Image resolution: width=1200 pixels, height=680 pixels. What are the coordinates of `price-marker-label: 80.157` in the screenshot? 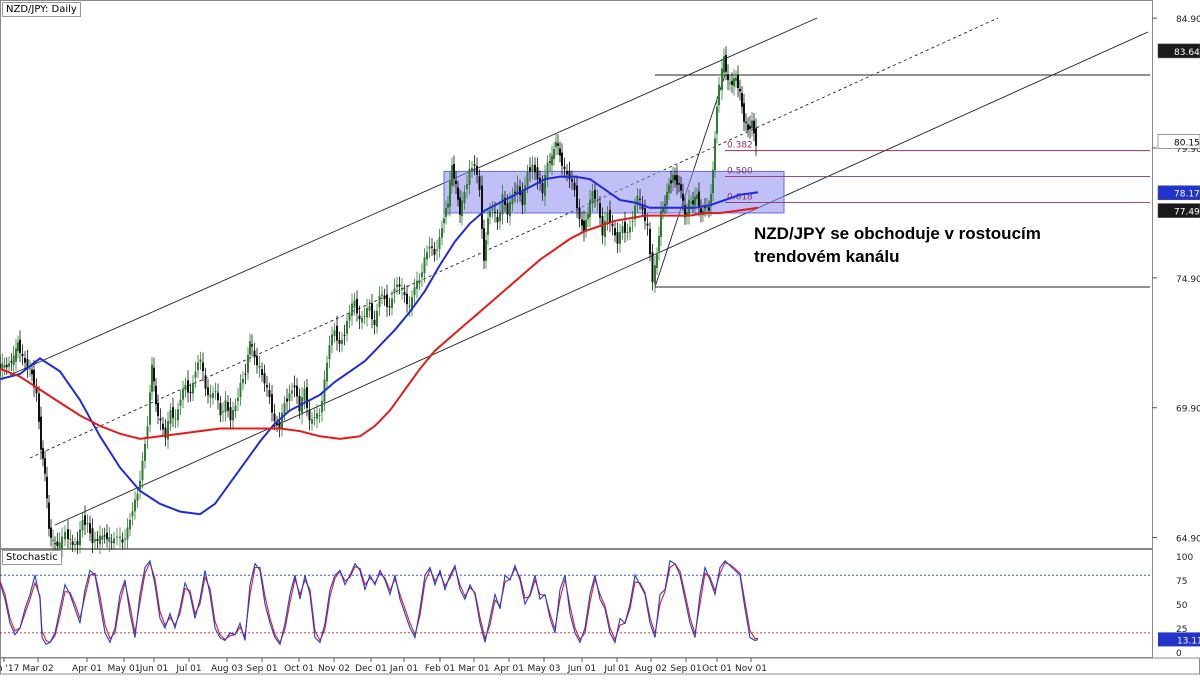 It's located at (1187, 143).